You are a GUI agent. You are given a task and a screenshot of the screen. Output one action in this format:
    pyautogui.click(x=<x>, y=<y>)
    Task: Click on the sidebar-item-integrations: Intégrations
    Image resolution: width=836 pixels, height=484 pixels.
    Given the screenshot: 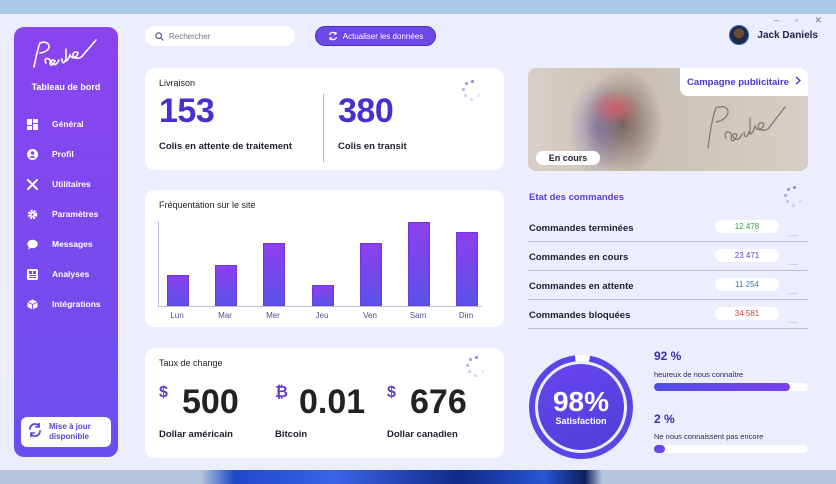 What is the action you would take?
    pyautogui.click(x=66, y=304)
    